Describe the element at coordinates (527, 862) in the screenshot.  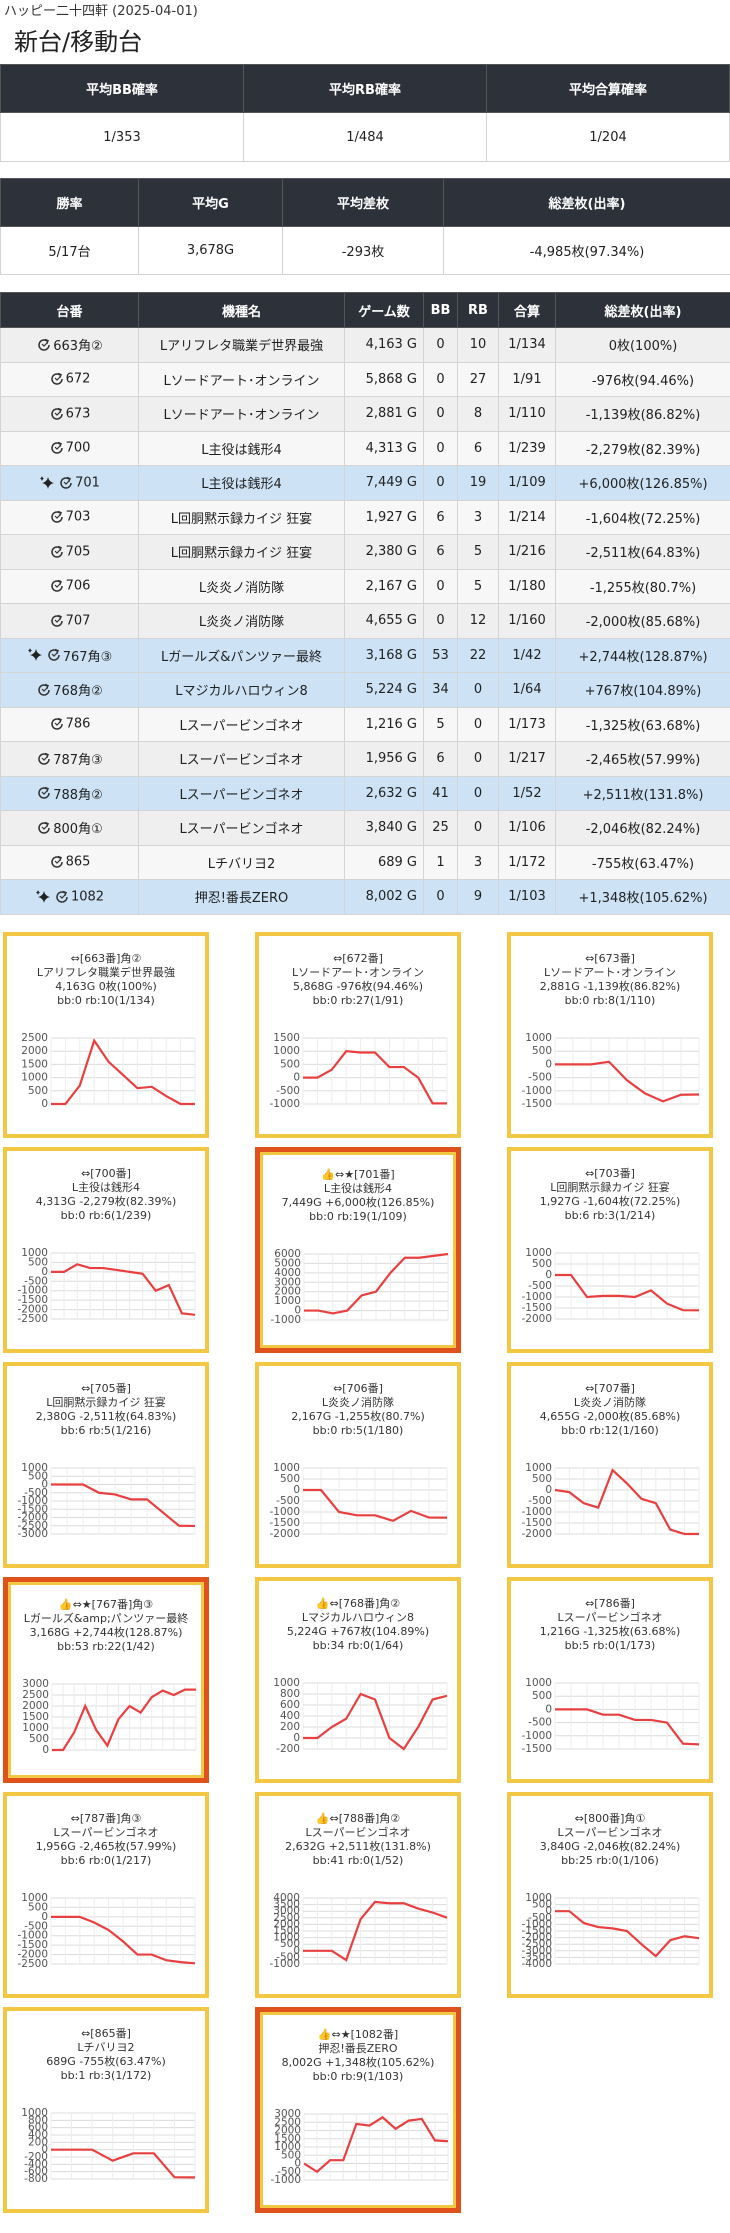
I see `table-cell: 1/172` at that location.